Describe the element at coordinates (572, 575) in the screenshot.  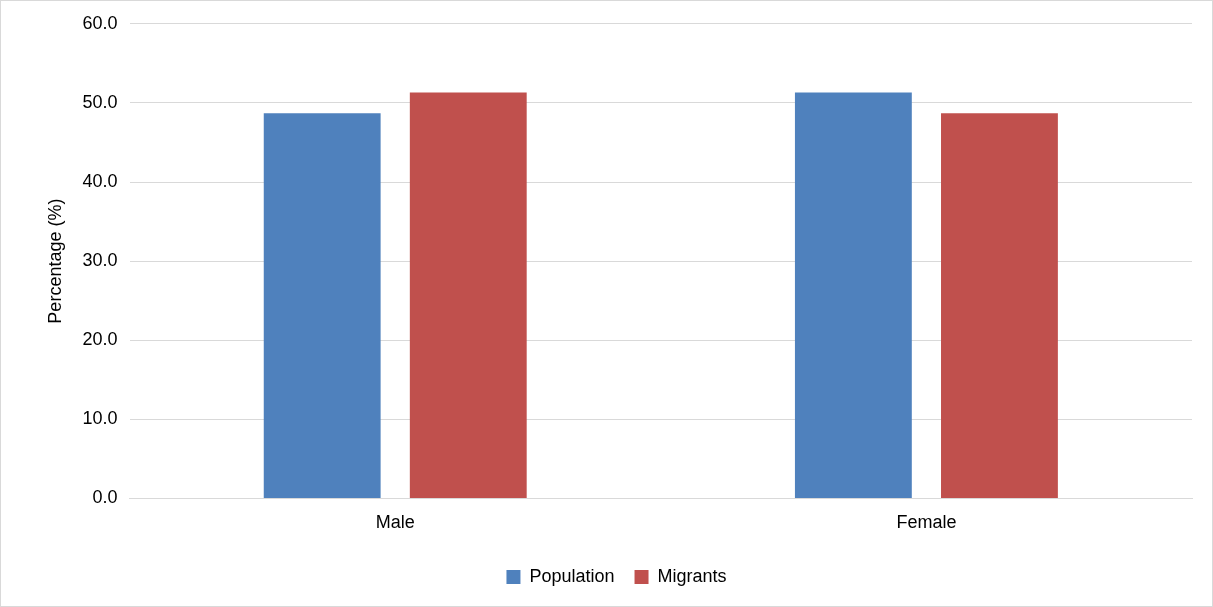
I see `legend-label: Population` at that location.